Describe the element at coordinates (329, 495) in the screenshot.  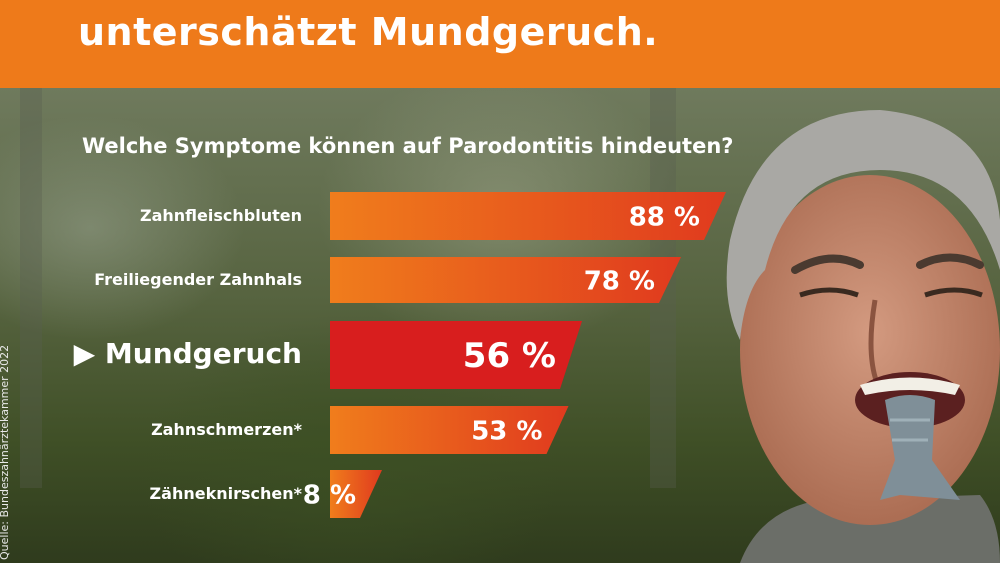
I see `bar-value-label: 8 %` at that location.